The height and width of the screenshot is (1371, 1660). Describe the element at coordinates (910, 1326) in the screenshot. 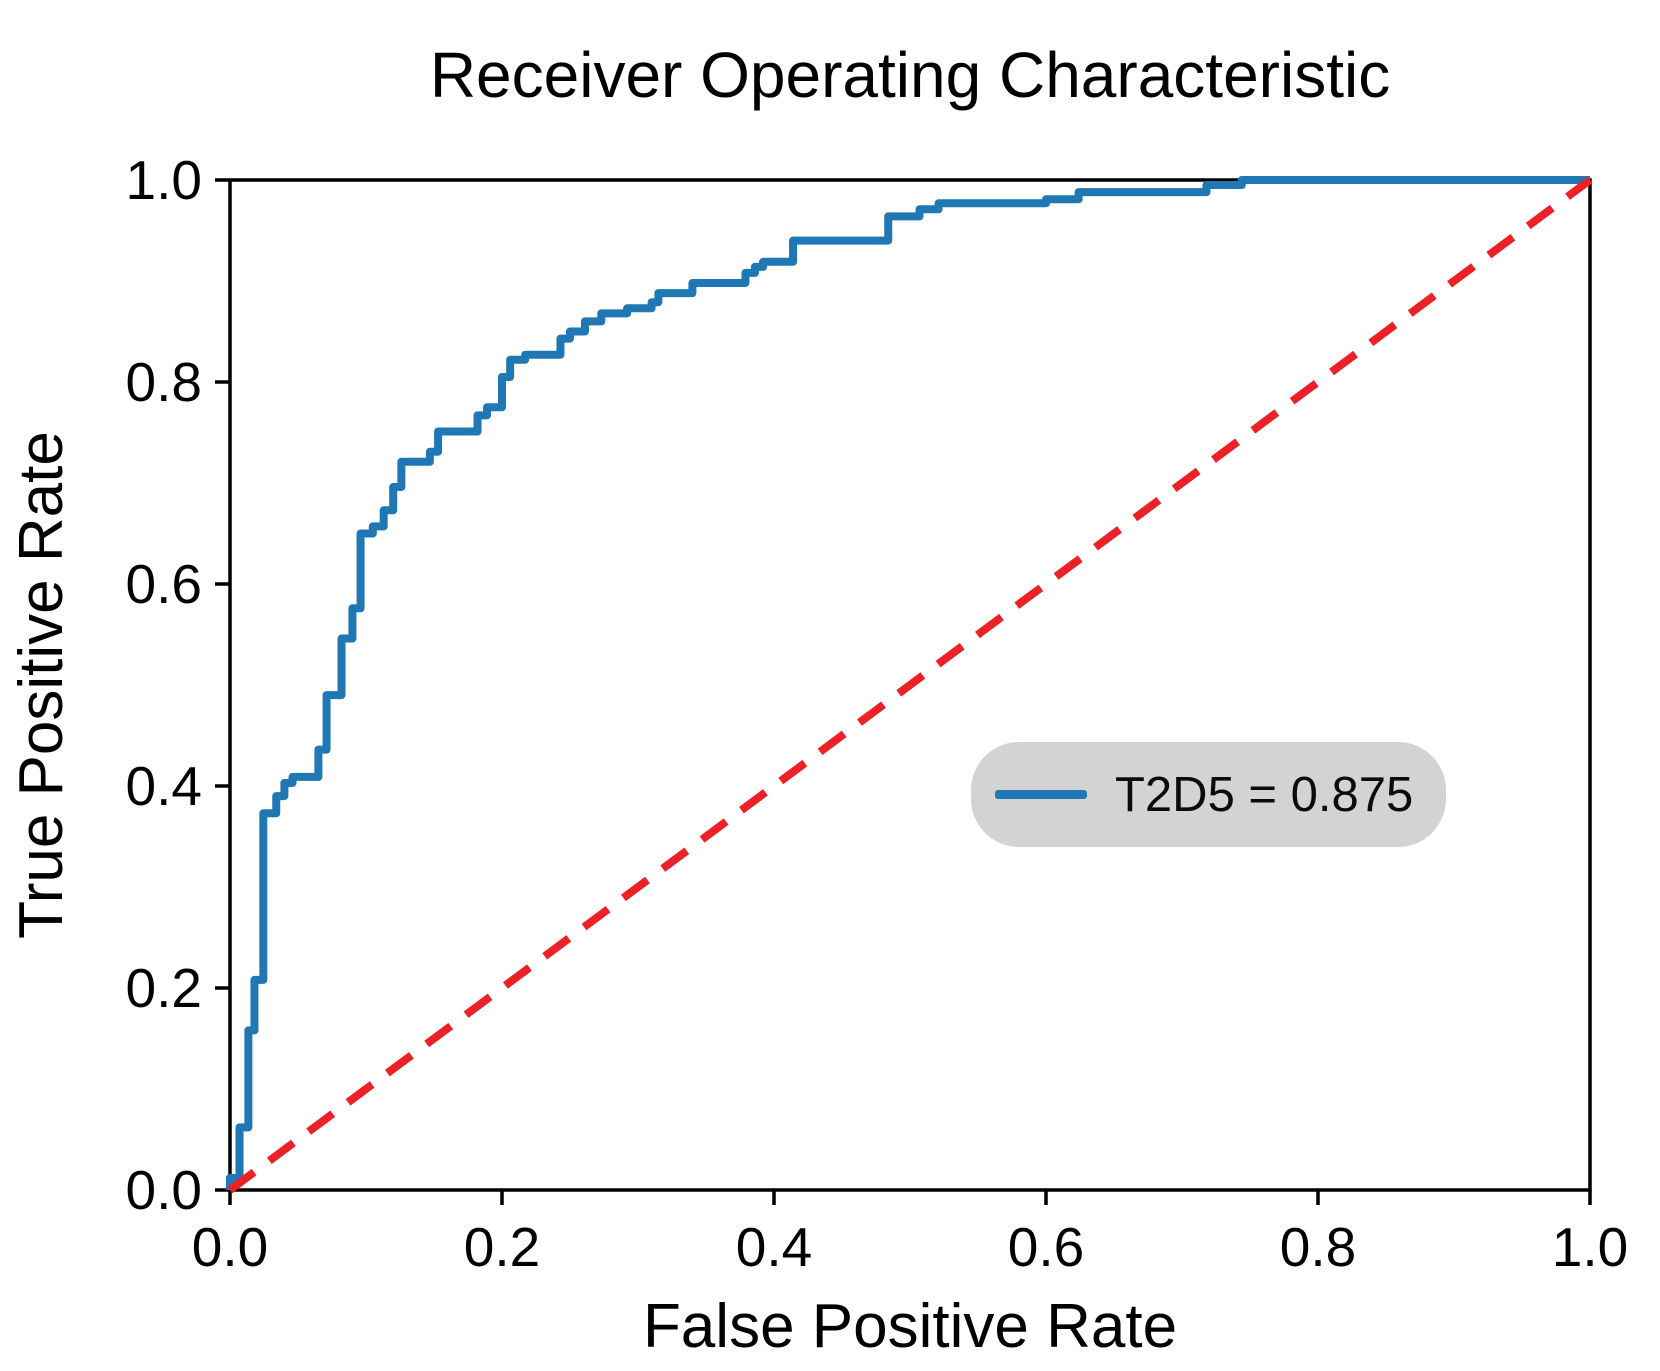

I see `x-axis-label: False Positive Rate` at that location.